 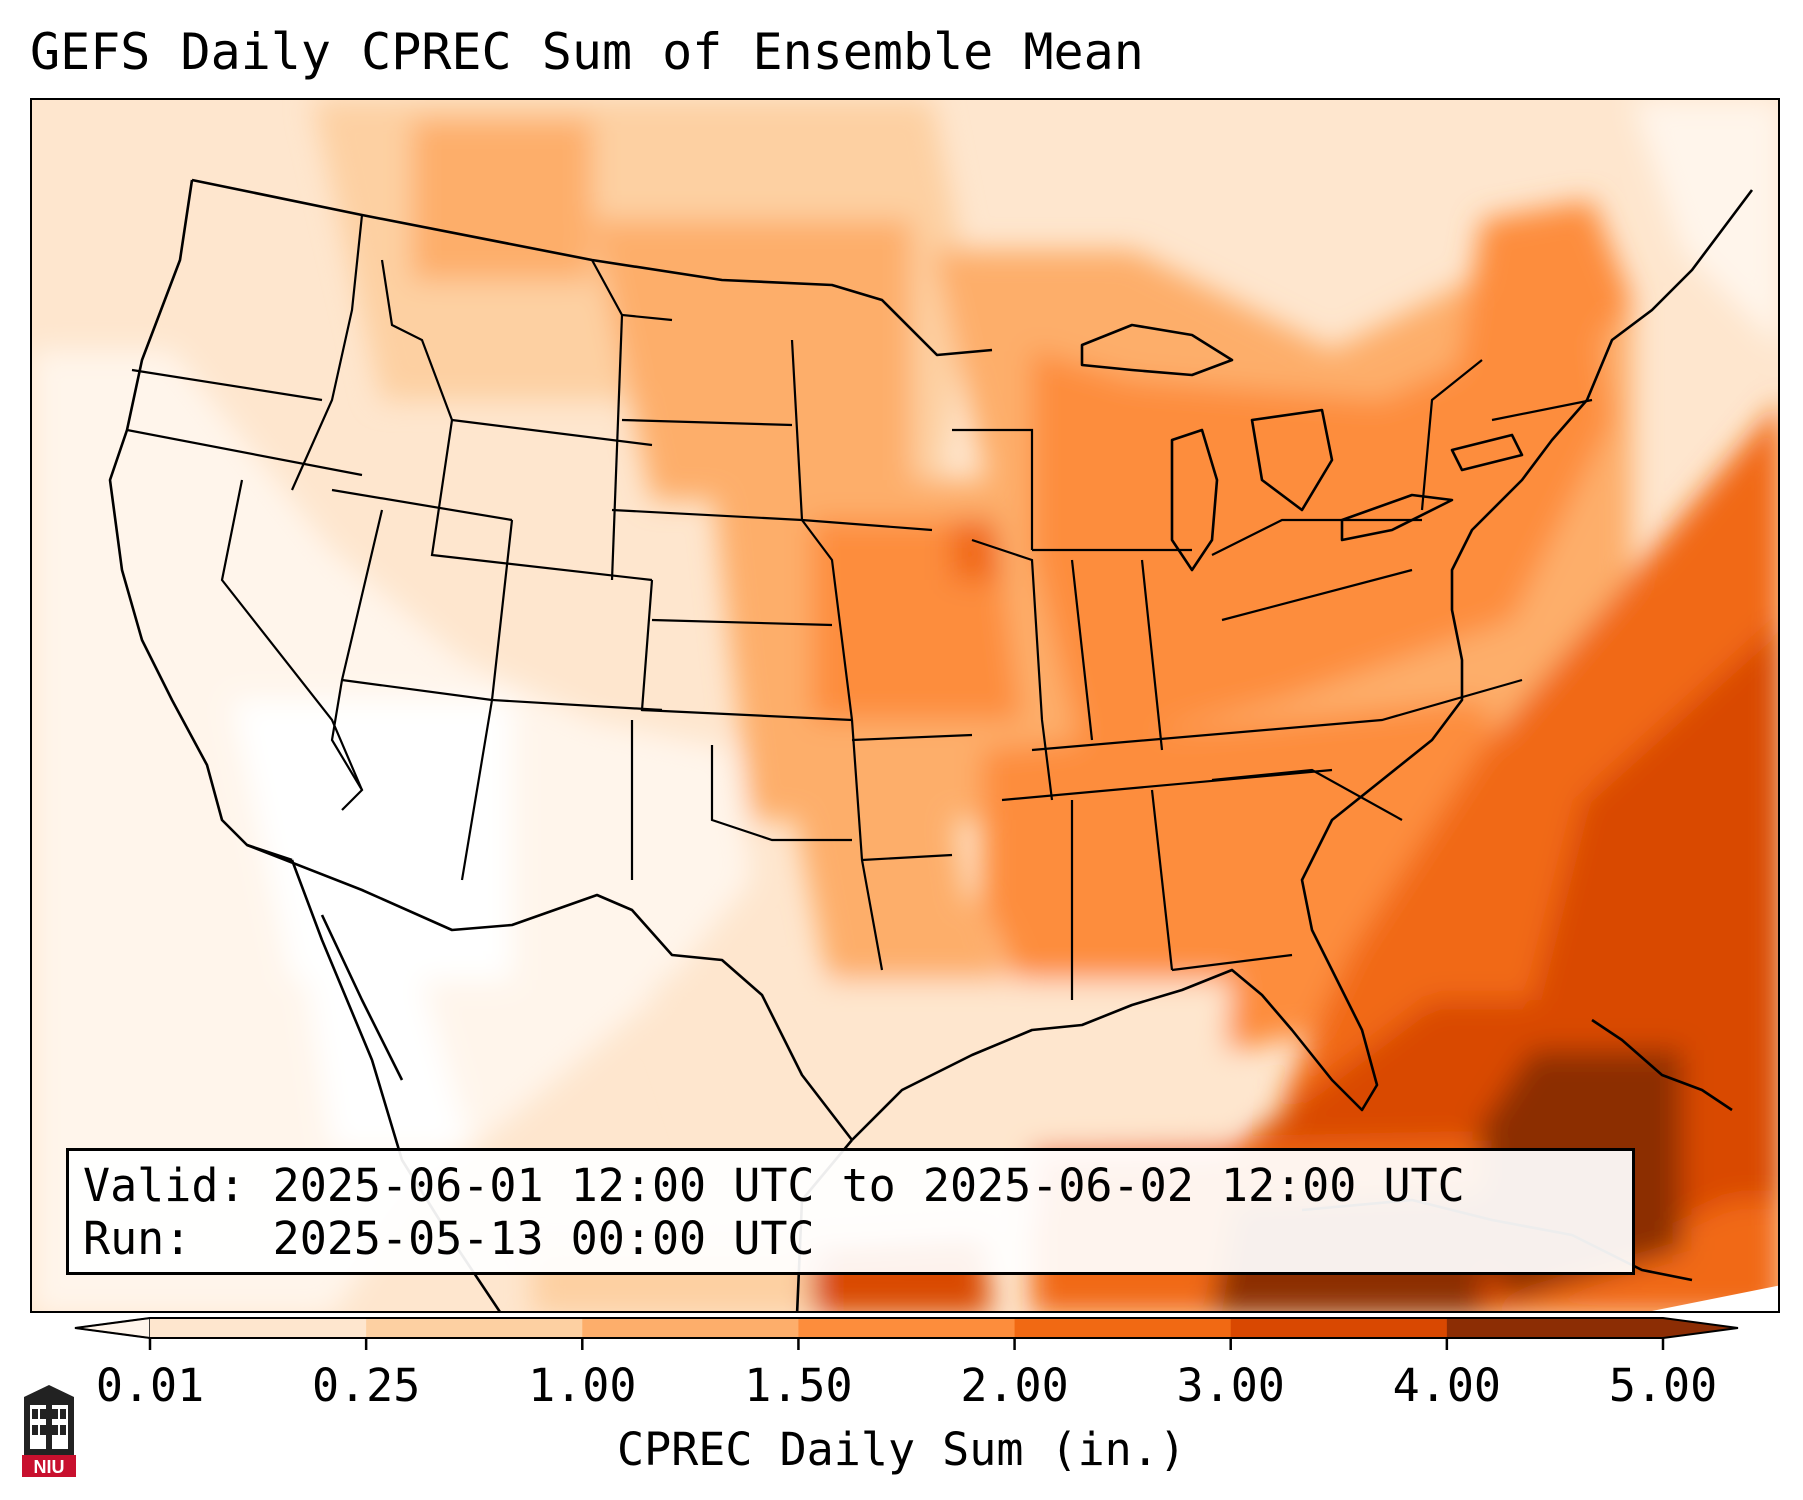 I want to click on border-wi, so click(x=993, y=489).